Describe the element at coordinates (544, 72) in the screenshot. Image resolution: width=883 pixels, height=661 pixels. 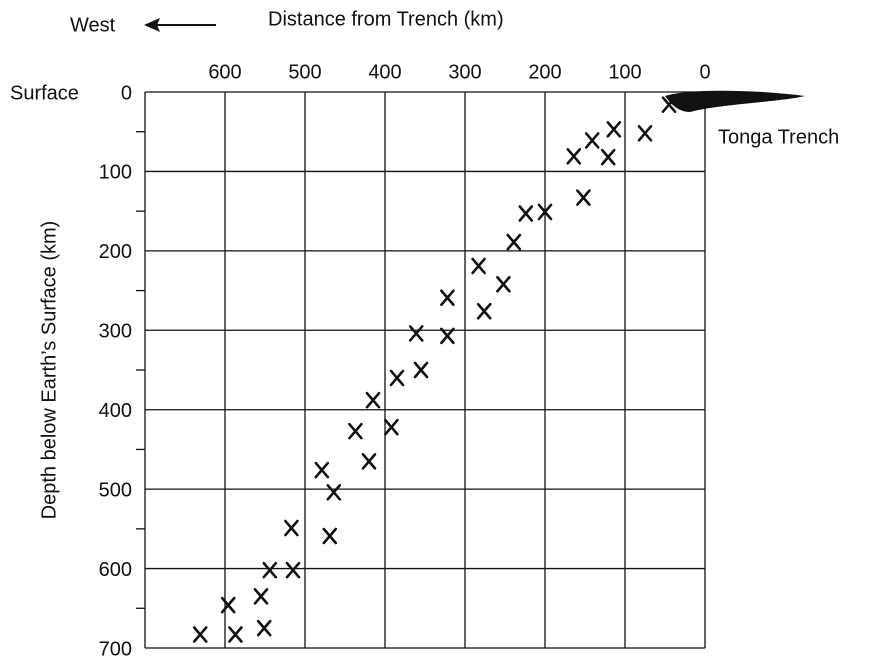
I see `x-tick-label: 200` at that location.